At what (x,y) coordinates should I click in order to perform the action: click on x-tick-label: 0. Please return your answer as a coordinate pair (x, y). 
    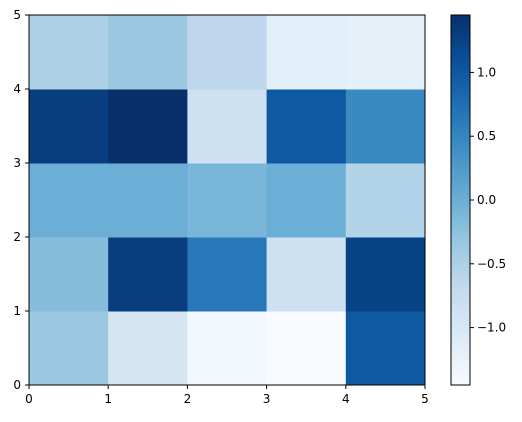
    Looking at the image, I should click on (29, 399).